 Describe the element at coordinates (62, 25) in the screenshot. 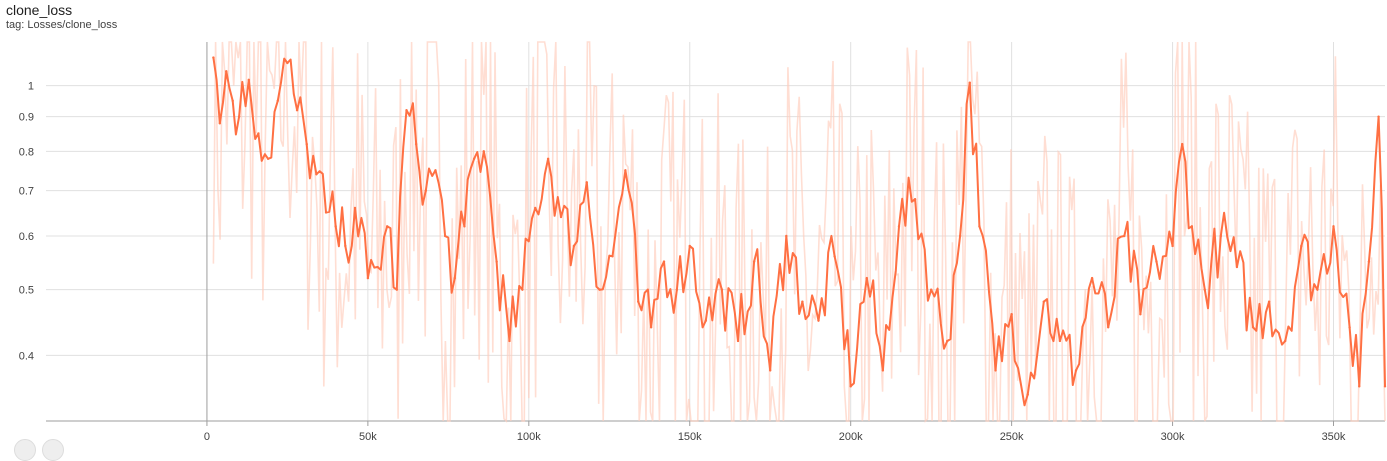

I see `chart-tag: tag: Losses/clone_loss` at that location.